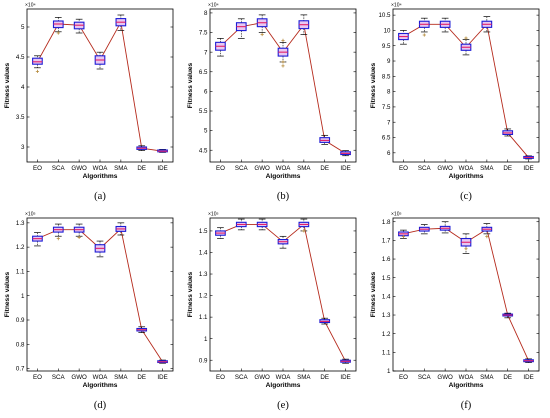 Image resolution: width=550 pixels, height=418 pixels. What do you see at coordinates (23, 147) in the screenshot?
I see `y-tick-label: 3` at bounding box center [23, 147].